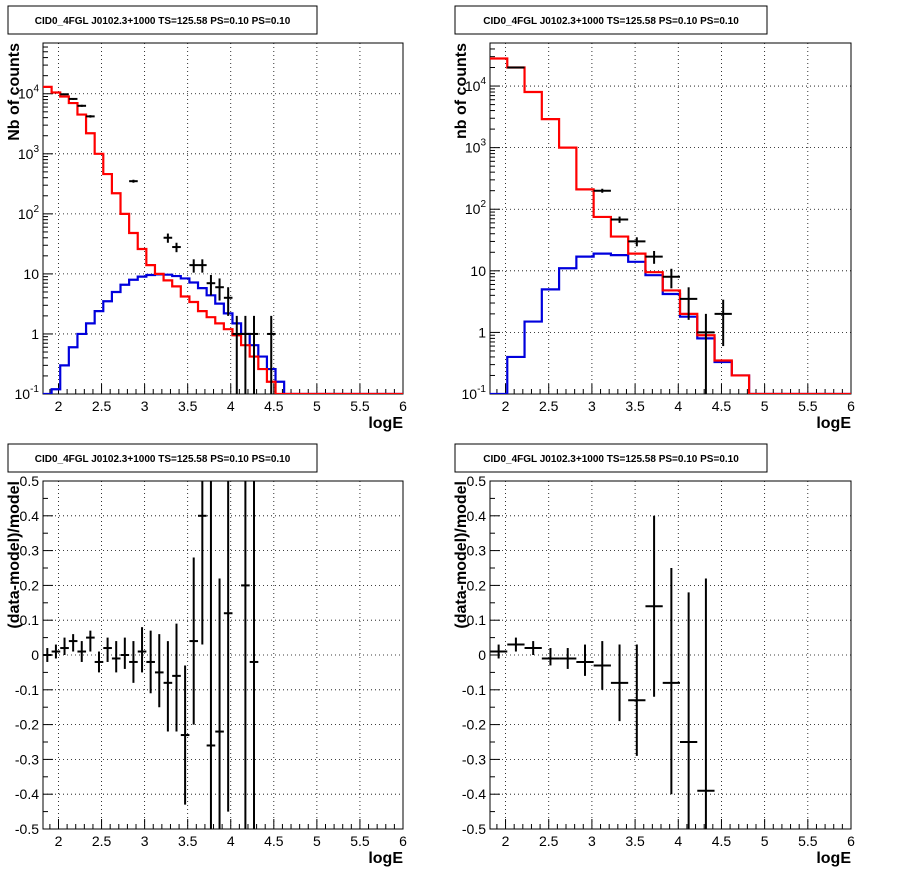 Image resolution: width=898 pixels, height=875 pixels. What do you see at coordinates (833, 423) in the screenshot?
I see `x-axis-label: logE` at bounding box center [833, 423].